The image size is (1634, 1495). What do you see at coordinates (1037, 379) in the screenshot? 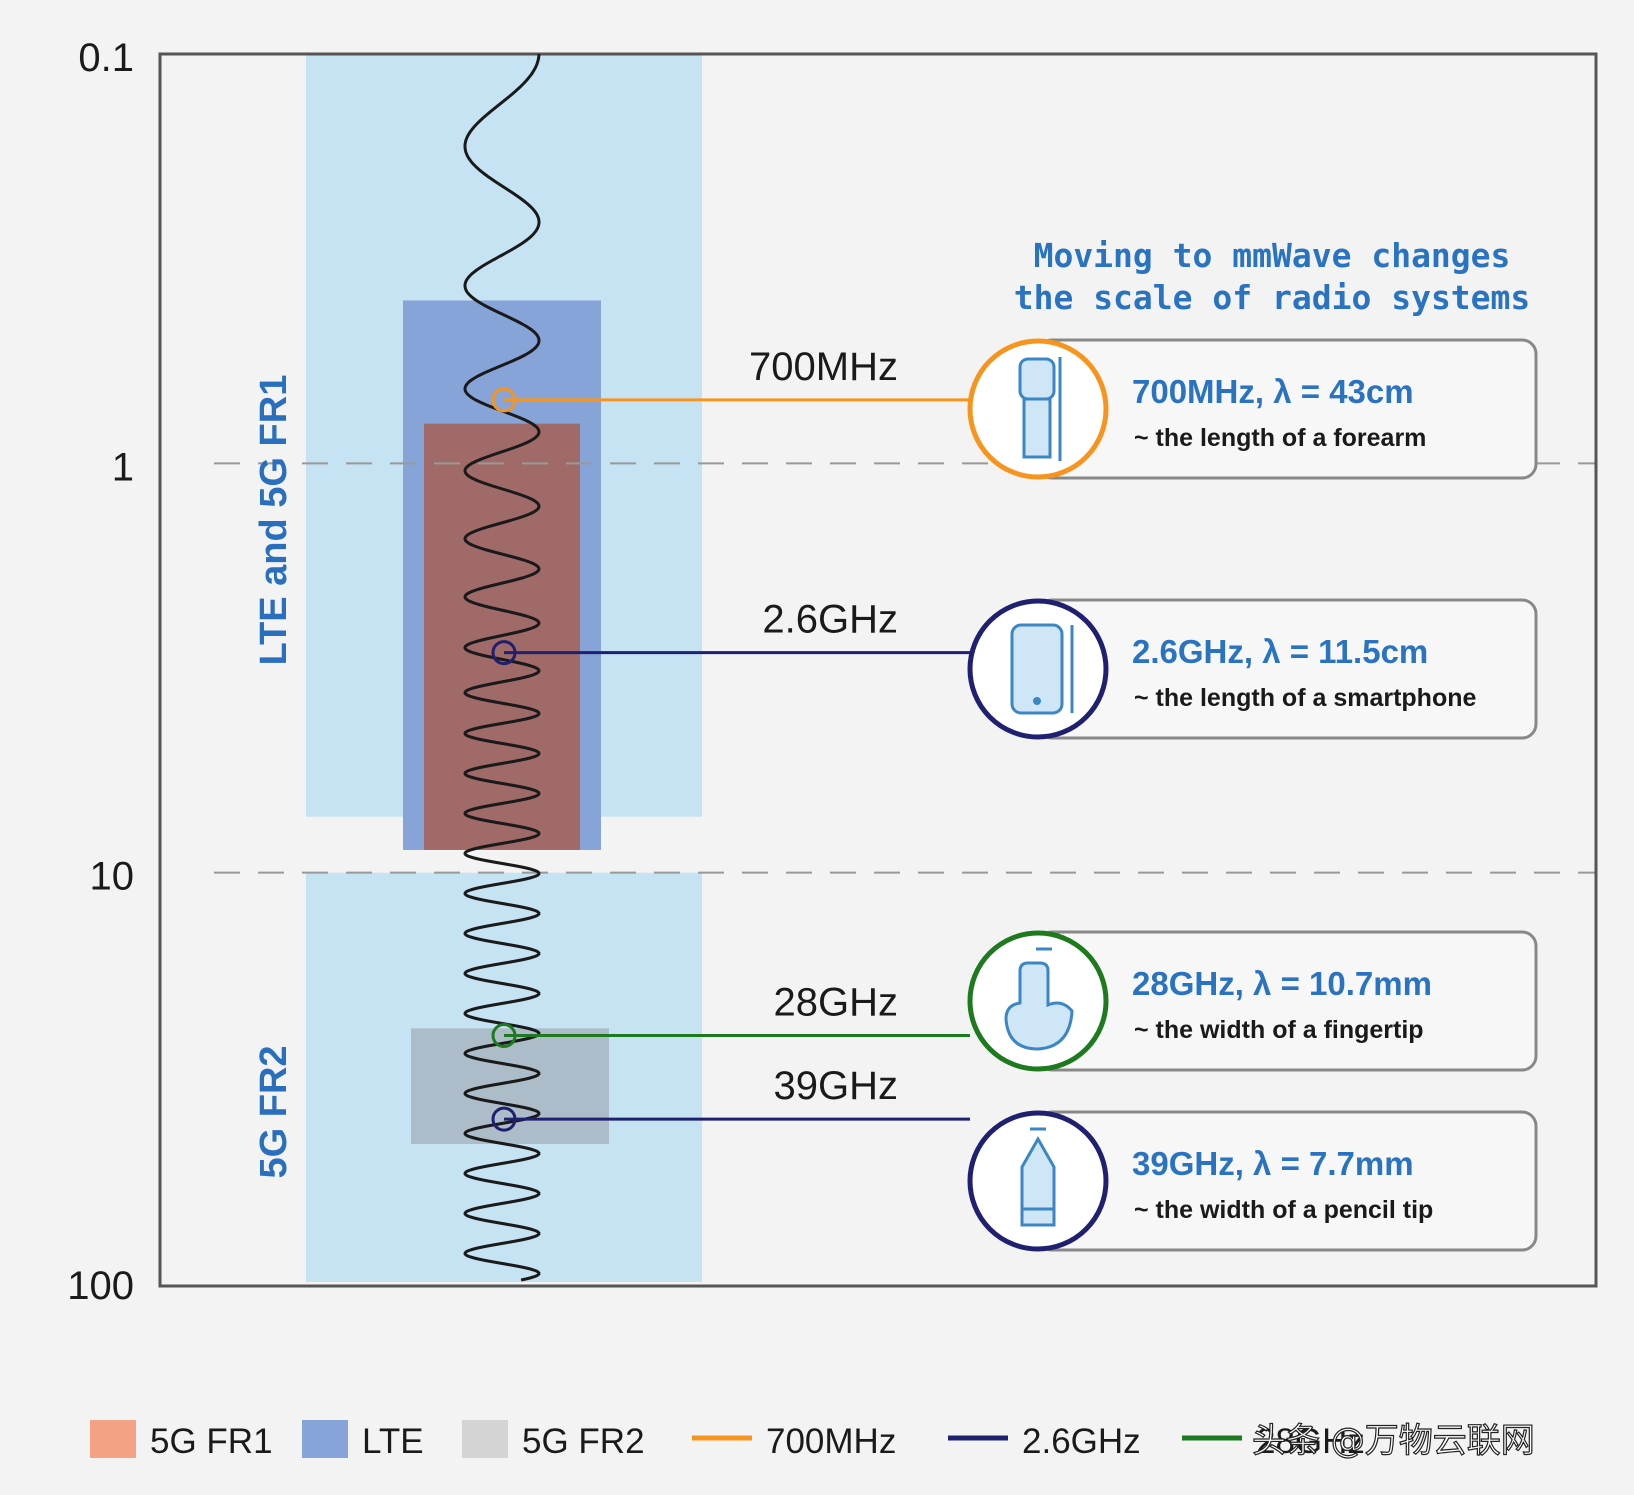
I see `forearm-hand` at bounding box center [1037, 379].